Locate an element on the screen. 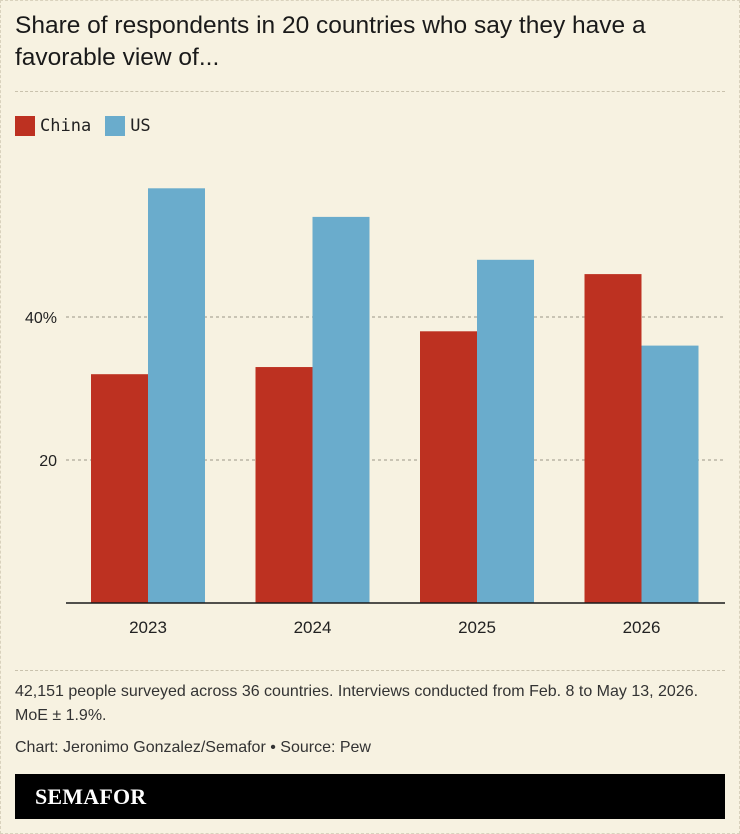  legend: China US is located at coordinates (90, 126).